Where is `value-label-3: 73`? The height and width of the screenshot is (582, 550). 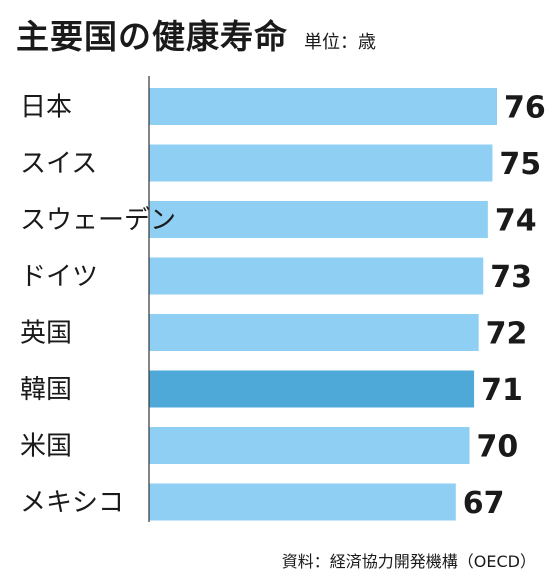
value-label-3: 73 is located at coordinates (511, 277).